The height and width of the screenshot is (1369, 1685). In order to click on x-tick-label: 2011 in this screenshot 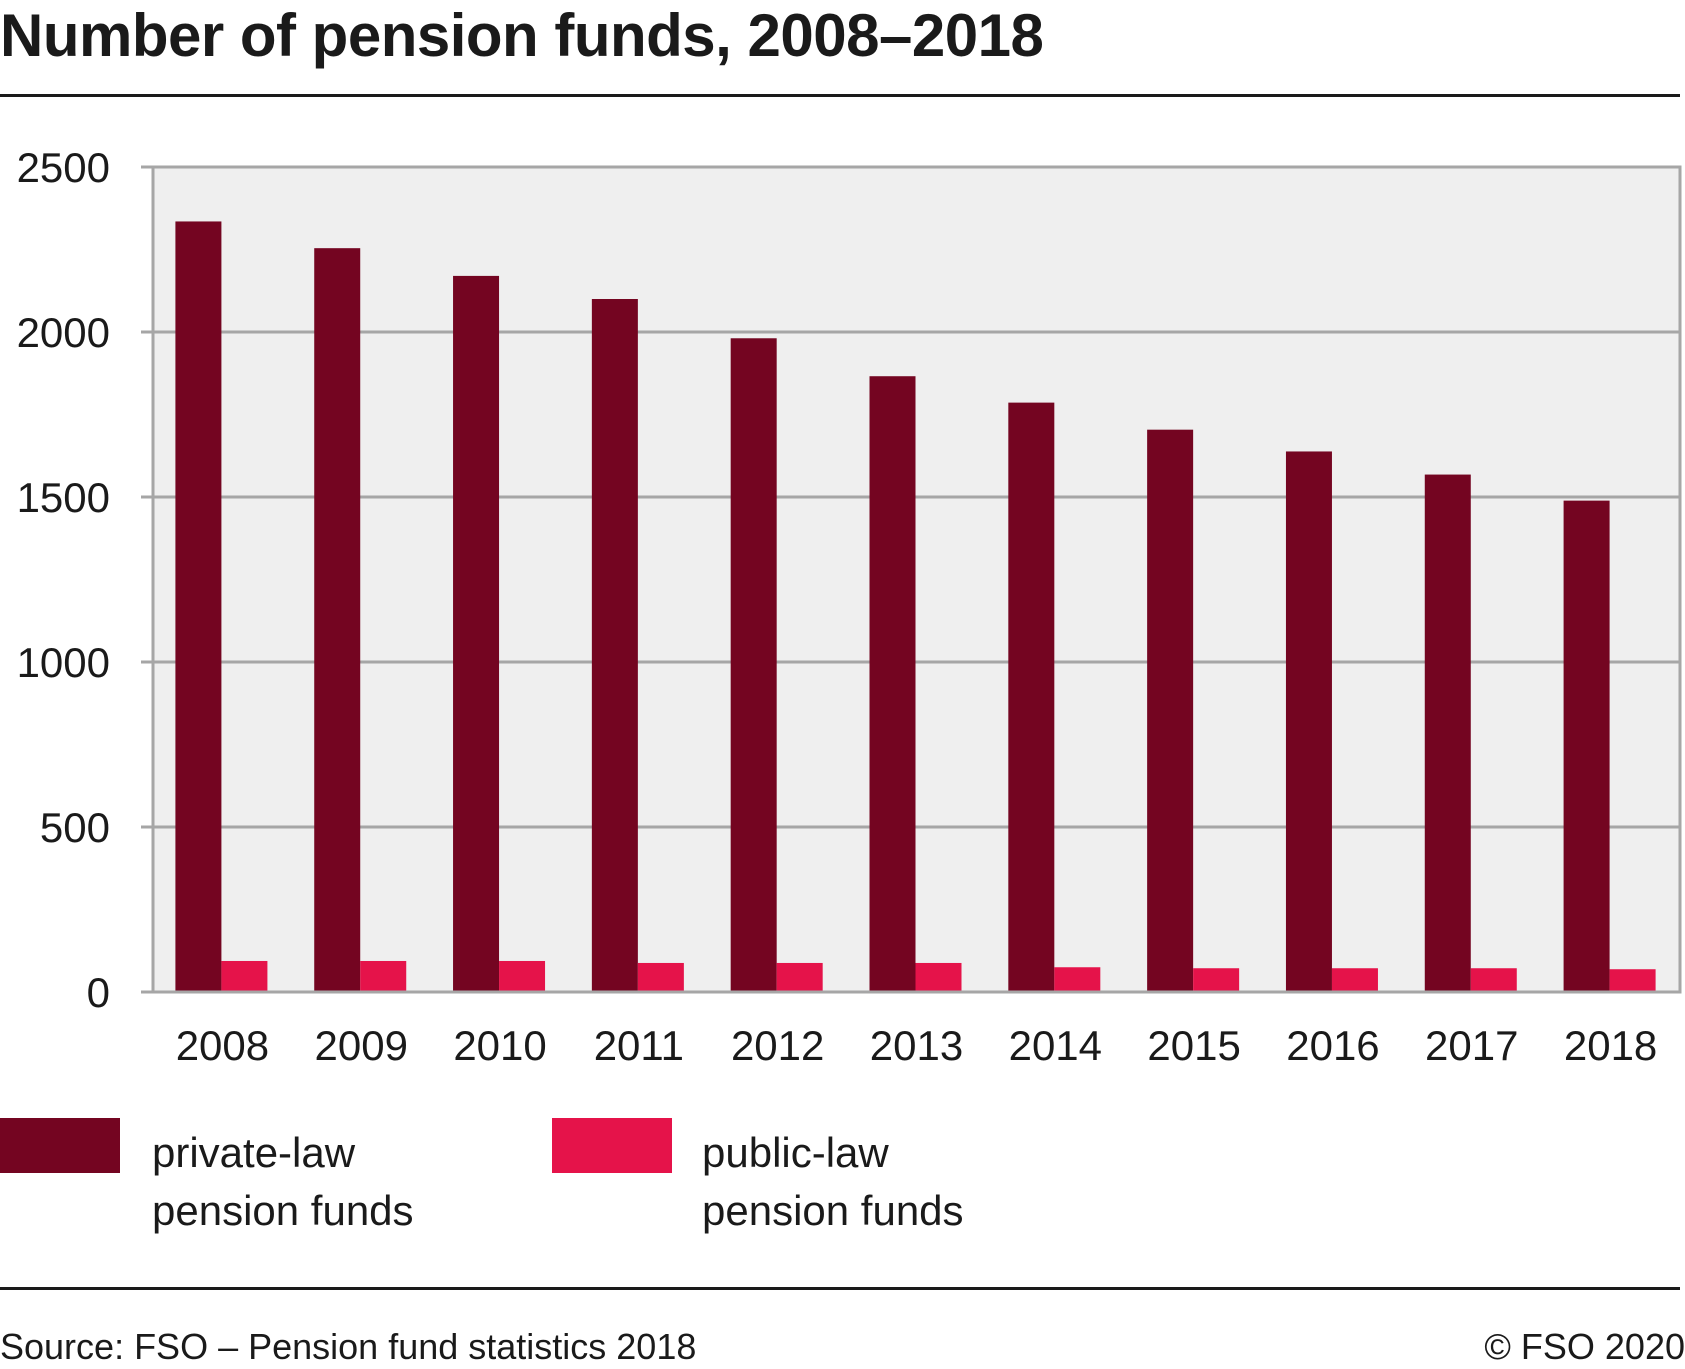, I will do `click(639, 1045)`.